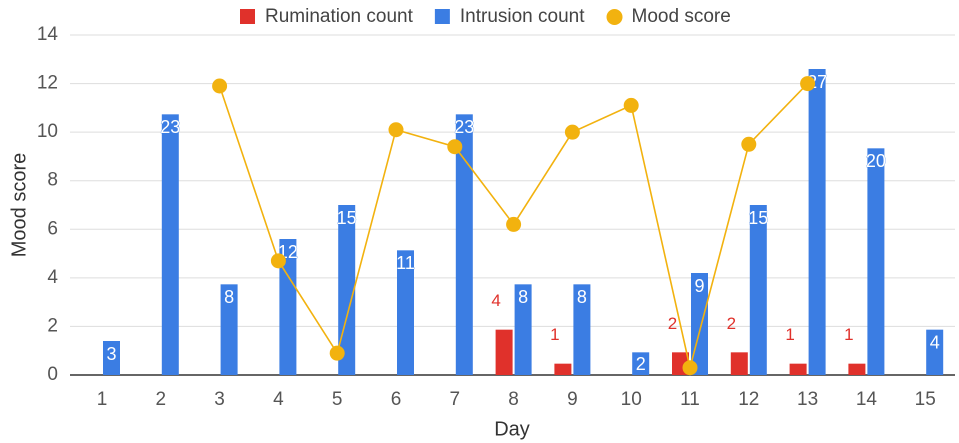  I want to click on y-tick-label: 12, so click(47, 83).